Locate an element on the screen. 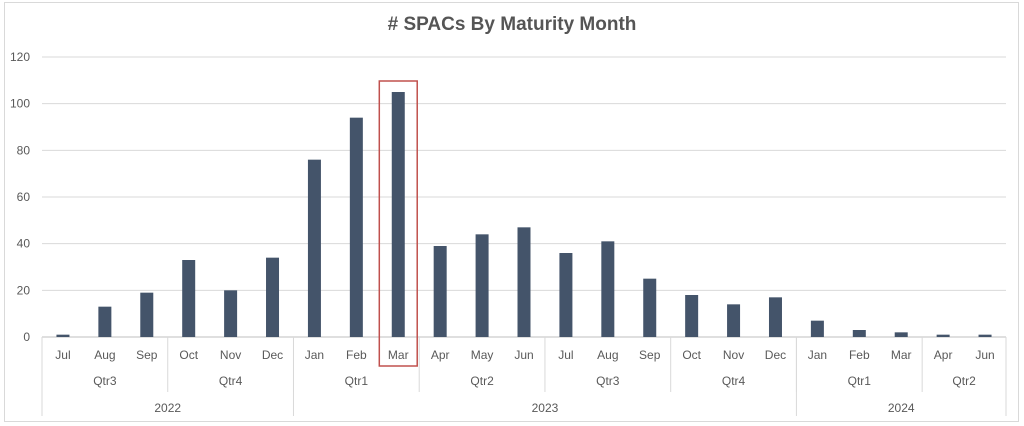 This screenshot has width=1024, height=426. x-tick-label: May is located at coordinates (482, 355).